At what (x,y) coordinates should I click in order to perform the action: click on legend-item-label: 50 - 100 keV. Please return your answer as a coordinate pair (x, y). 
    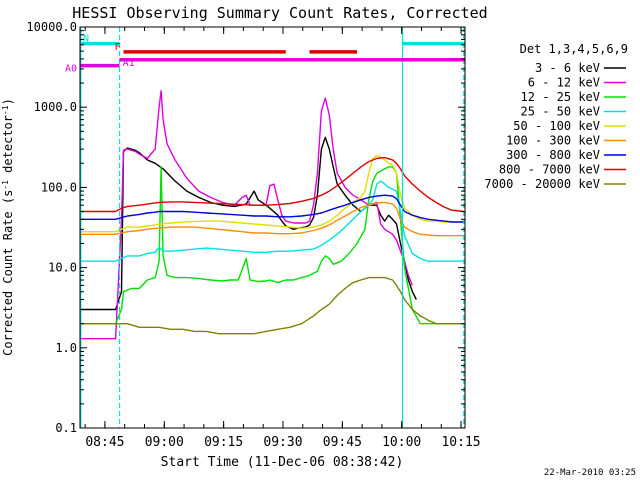
    Looking at the image, I should click on (556, 126).